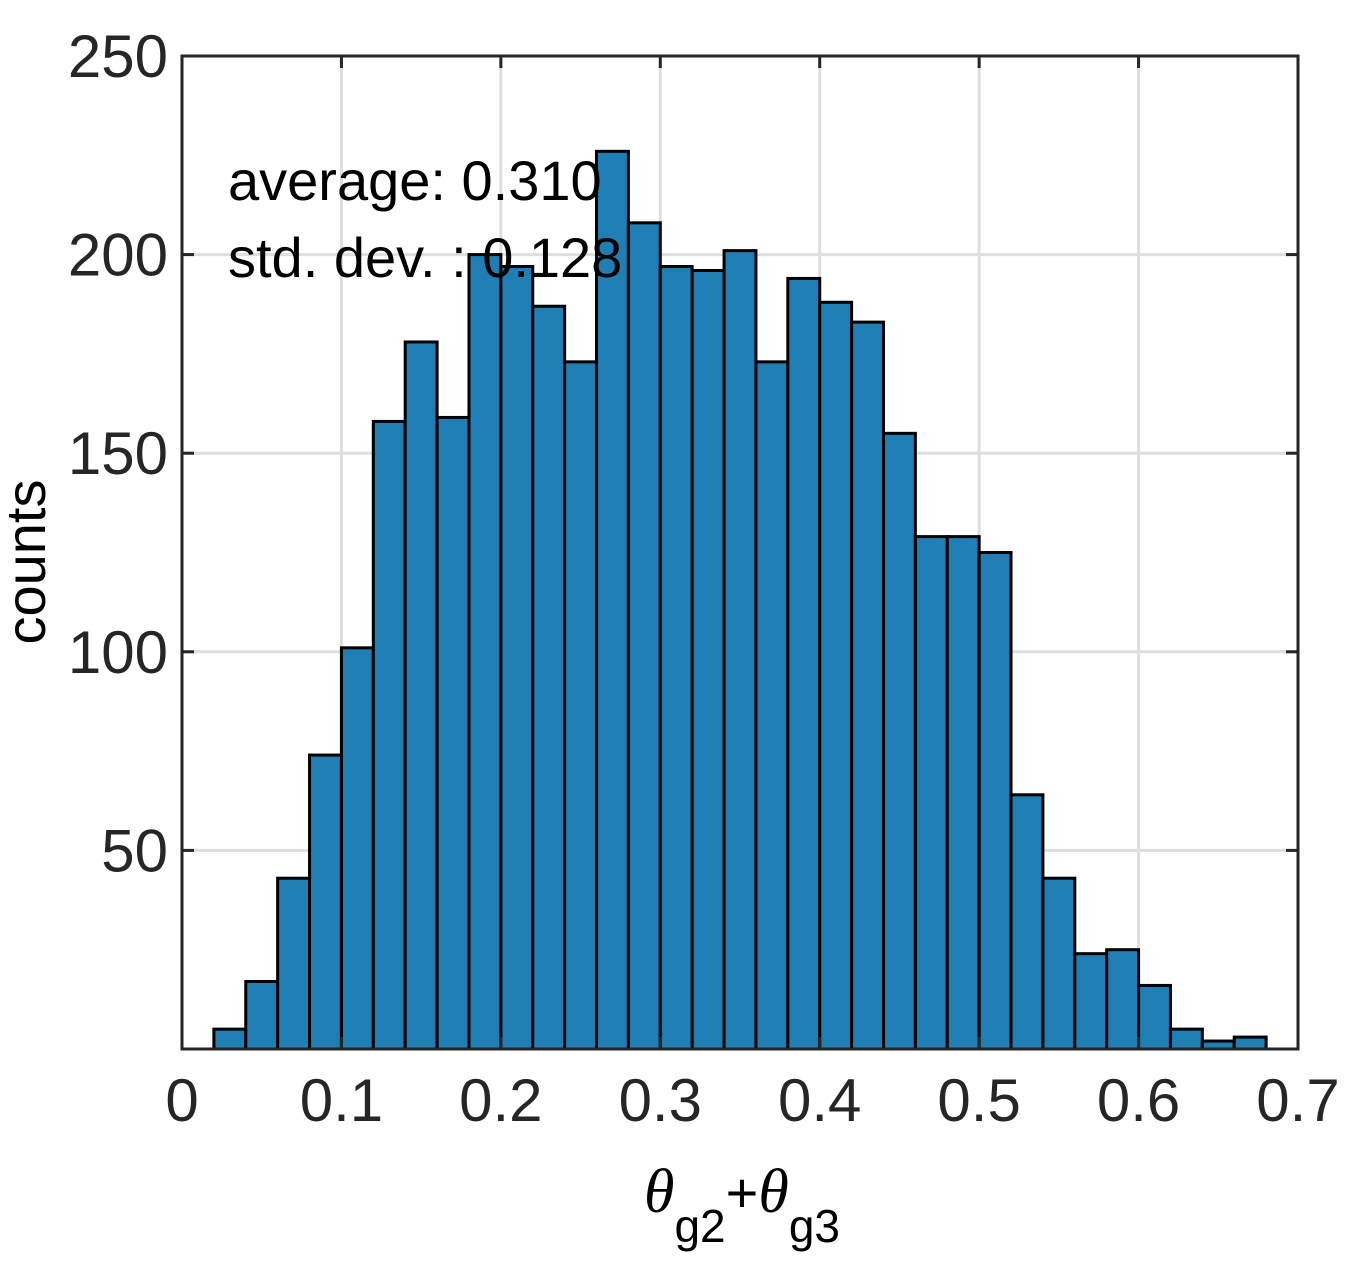  What do you see at coordinates (28, 562) in the screenshot?
I see `y-axis-label: counts` at bounding box center [28, 562].